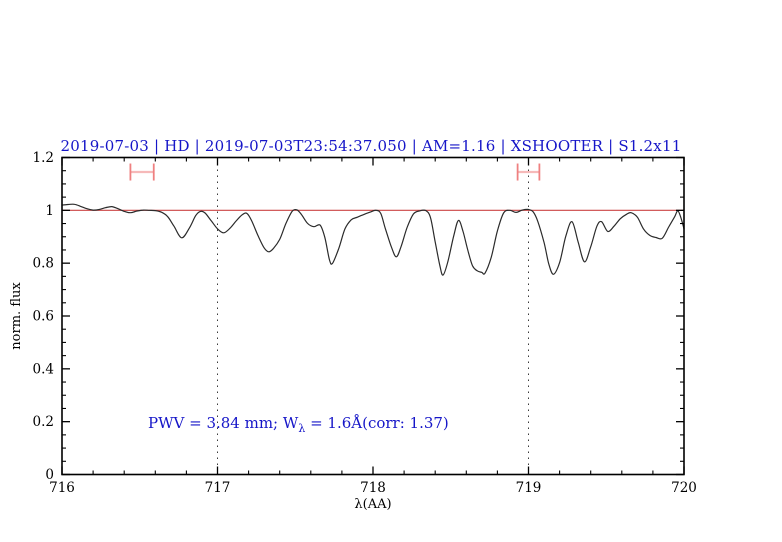 This screenshot has height=542, width=782. I want to click on y-tick-label: 0.4, so click(43, 369).